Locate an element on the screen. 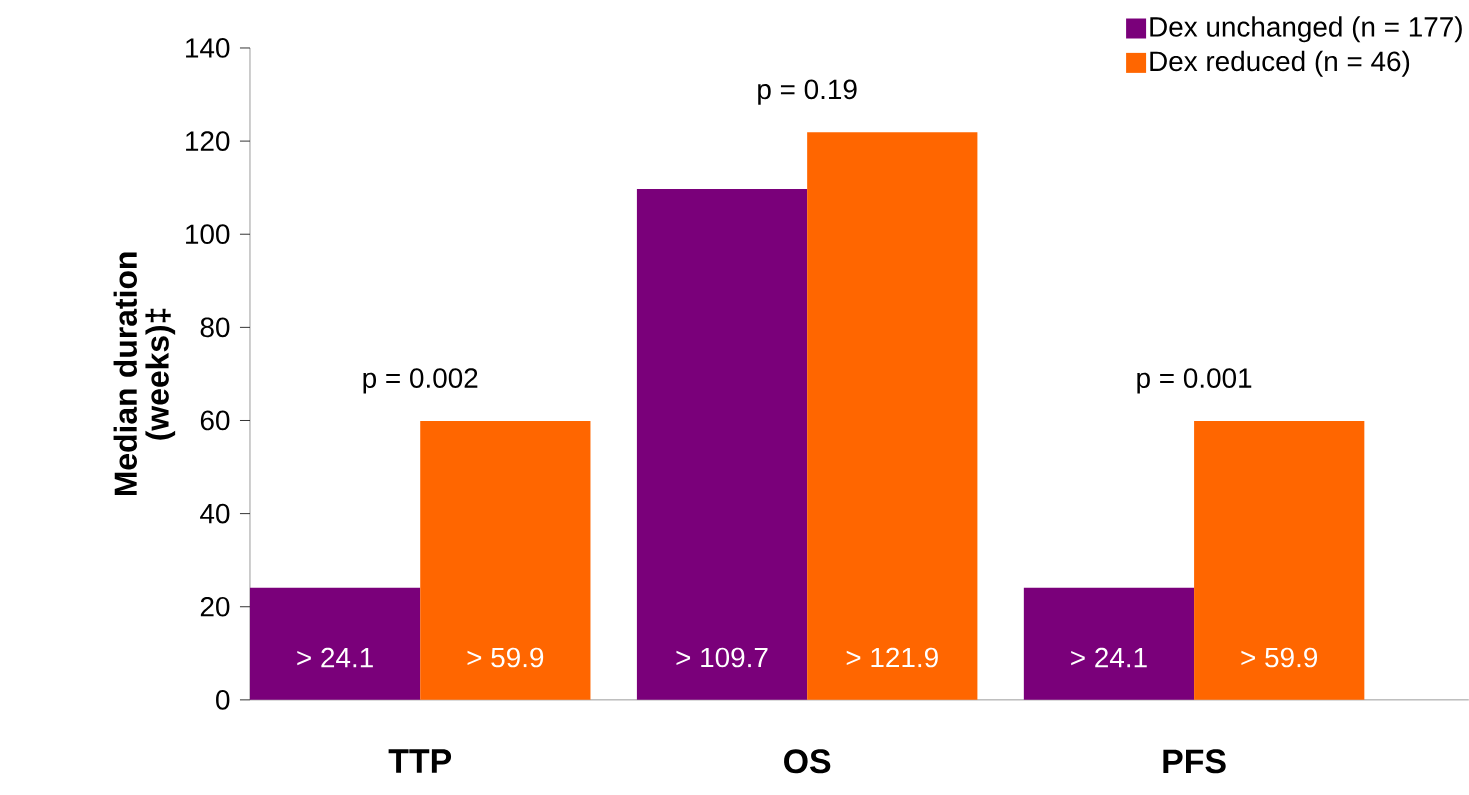 The width and height of the screenshot is (1469, 795). y-axis-title: Median duration (weeks)‡ is located at coordinates (144, 374).